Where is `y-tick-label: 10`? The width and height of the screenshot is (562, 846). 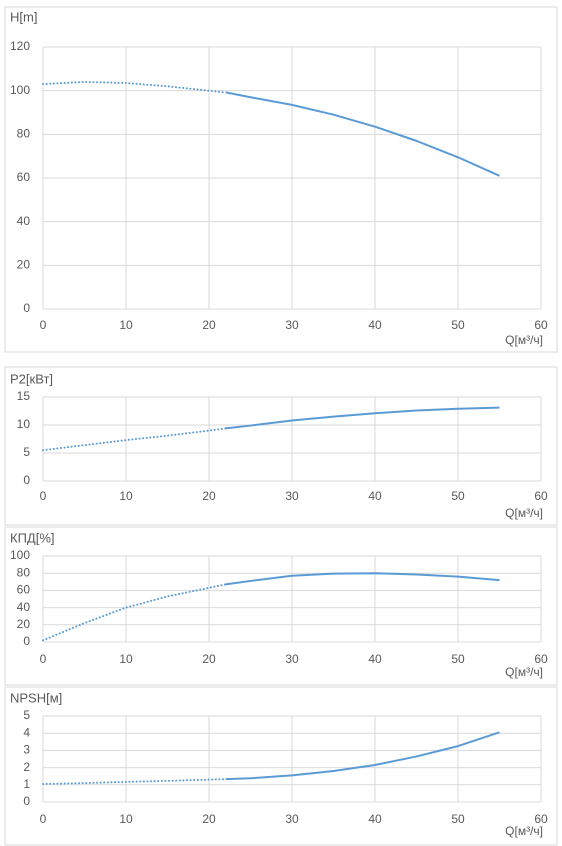
y-tick-label: 10 is located at coordinates (24, 424).